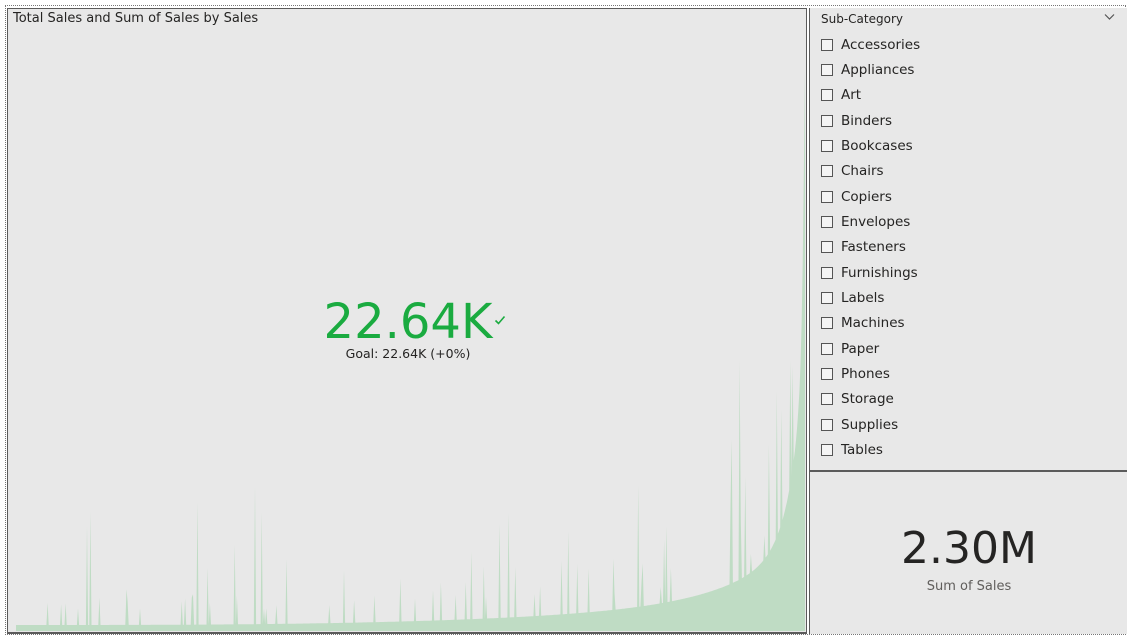 This screenshot has height=640, width=1132. I want to click on chevron-down-icon, so click(1109, 17).